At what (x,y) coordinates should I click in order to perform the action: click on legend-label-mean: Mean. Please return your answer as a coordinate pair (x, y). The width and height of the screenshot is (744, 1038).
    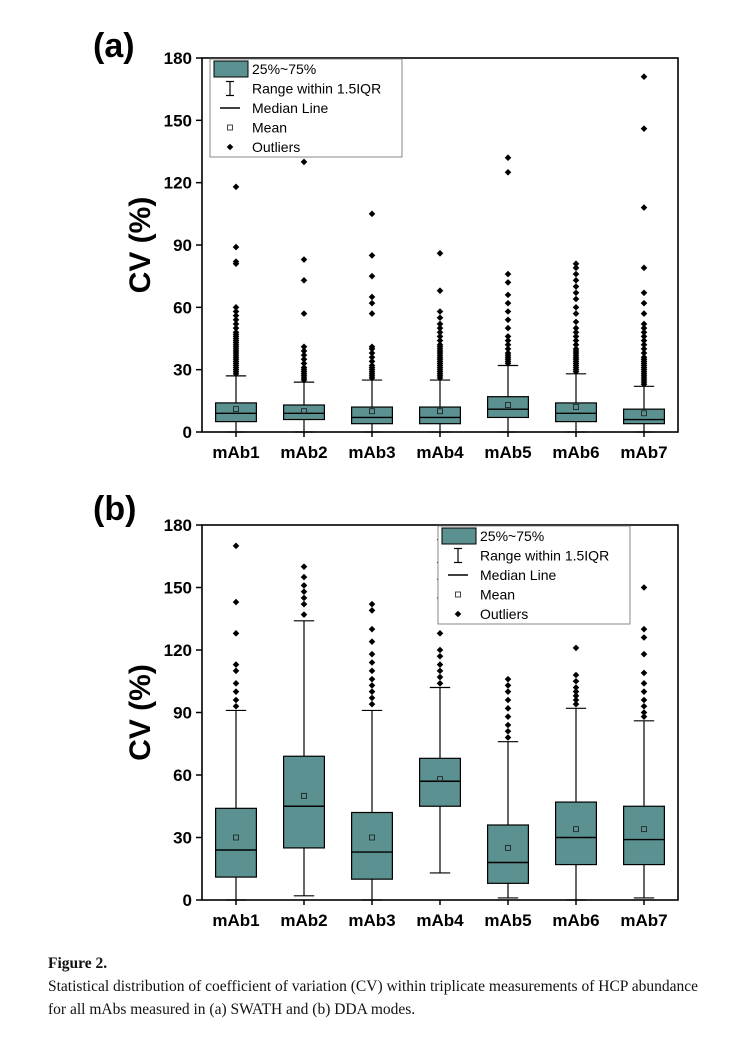
    Looking at the image, I should click on (497, 595).